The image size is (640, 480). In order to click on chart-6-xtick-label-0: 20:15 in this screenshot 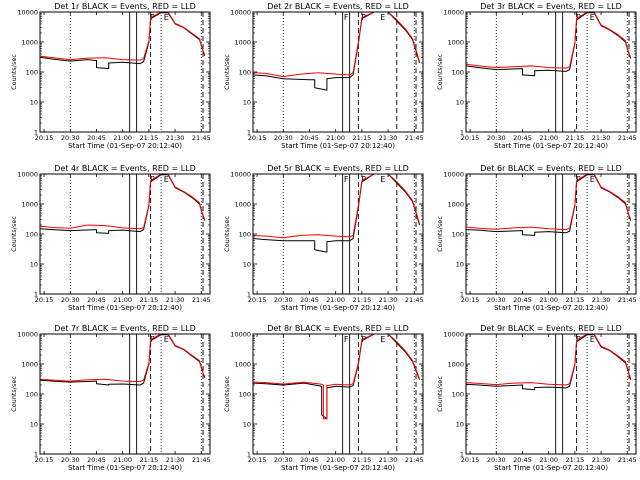, I will do `click(44, 460)`.